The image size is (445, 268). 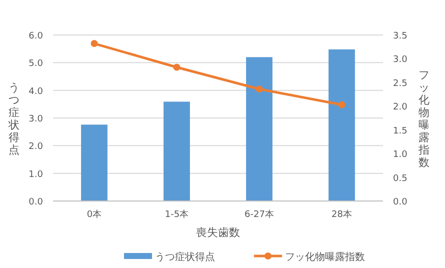 What do you see at coordinates (218, 232) in the screenshot?
I see `x-axis-title: 喪失歯数` at bounding box center [218, 232].